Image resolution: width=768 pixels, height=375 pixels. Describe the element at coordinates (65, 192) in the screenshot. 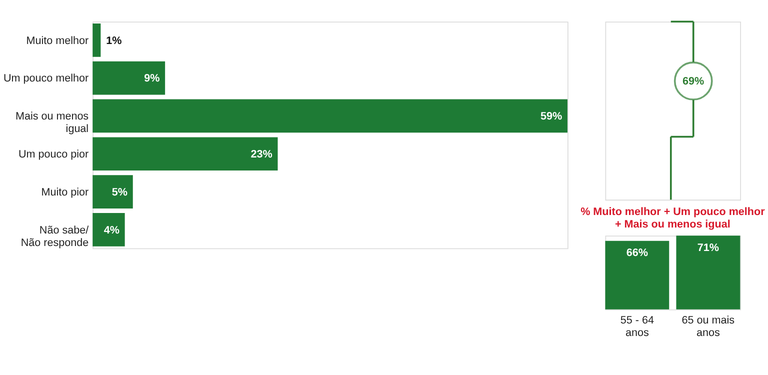

I see `y-tick-label: Muito pior` at that location.